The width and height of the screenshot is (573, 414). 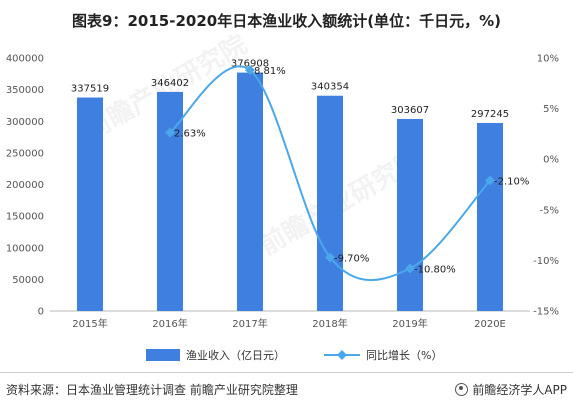 What do you see at coordinates (89, 323) in the screenshot?
I see `x-tick-label: 2015年` at bounding box center [89, 323].